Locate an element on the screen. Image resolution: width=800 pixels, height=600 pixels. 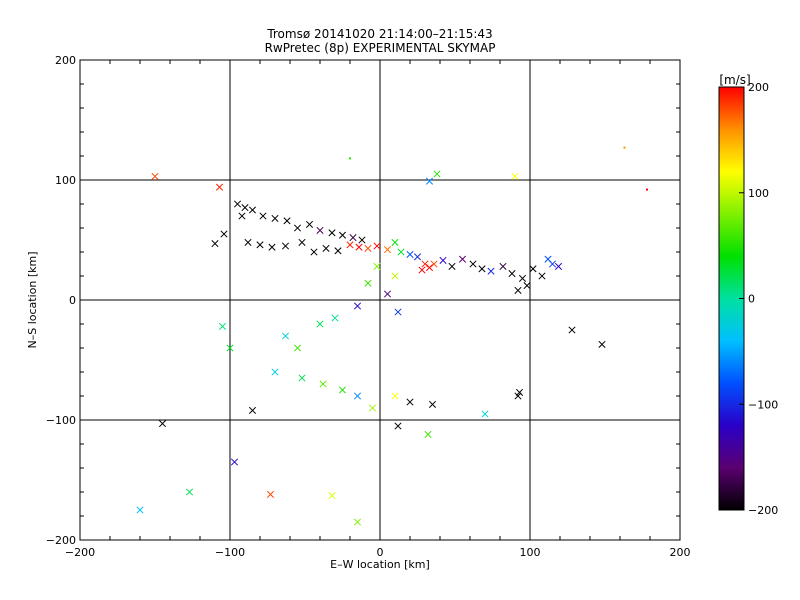
chart-title: Tromsø 20141020 21:14:00–21:15:43 is located at coordinates (379, 34).